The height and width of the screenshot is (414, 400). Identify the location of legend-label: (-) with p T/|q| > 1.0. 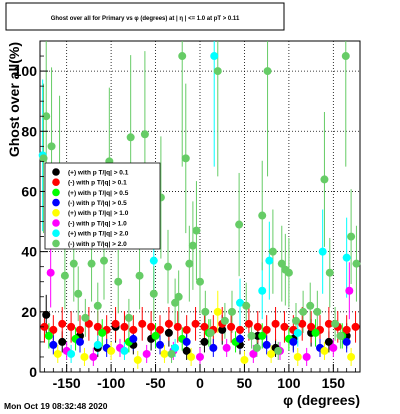
(97, 223).